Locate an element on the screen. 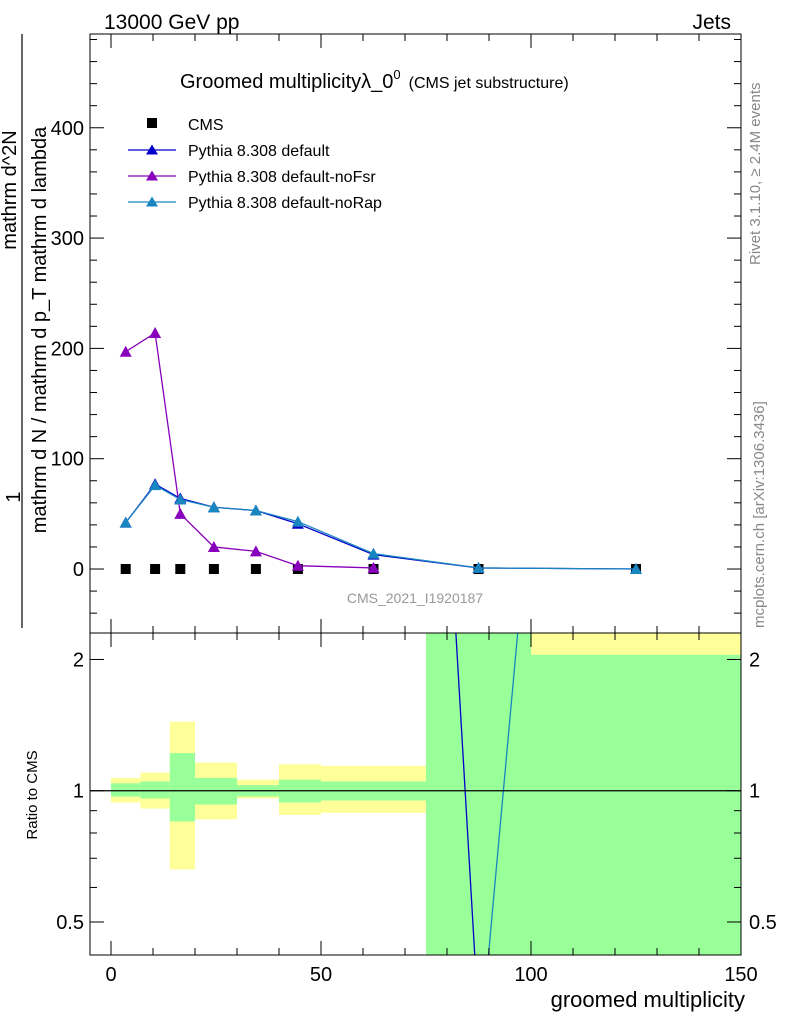 This screenshot has width=786, height=1024. legend-label-default: Pythia 8.308 default is located at coordinates (259, 151).